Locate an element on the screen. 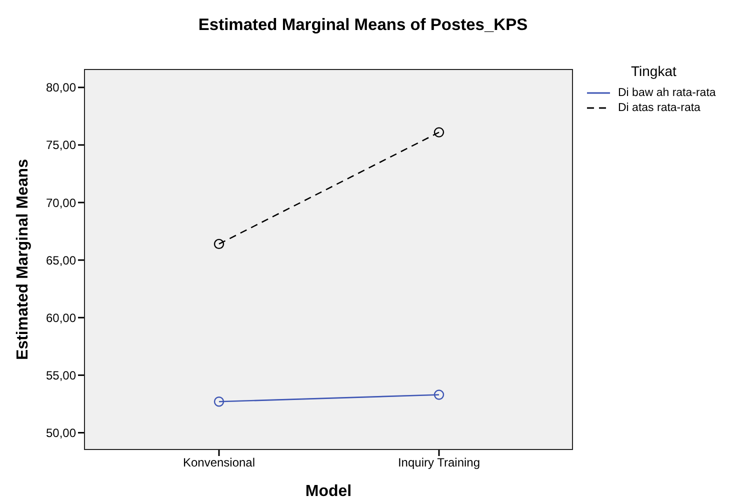  x-tick-label: Konvensional is located at coordinates (219, 463).